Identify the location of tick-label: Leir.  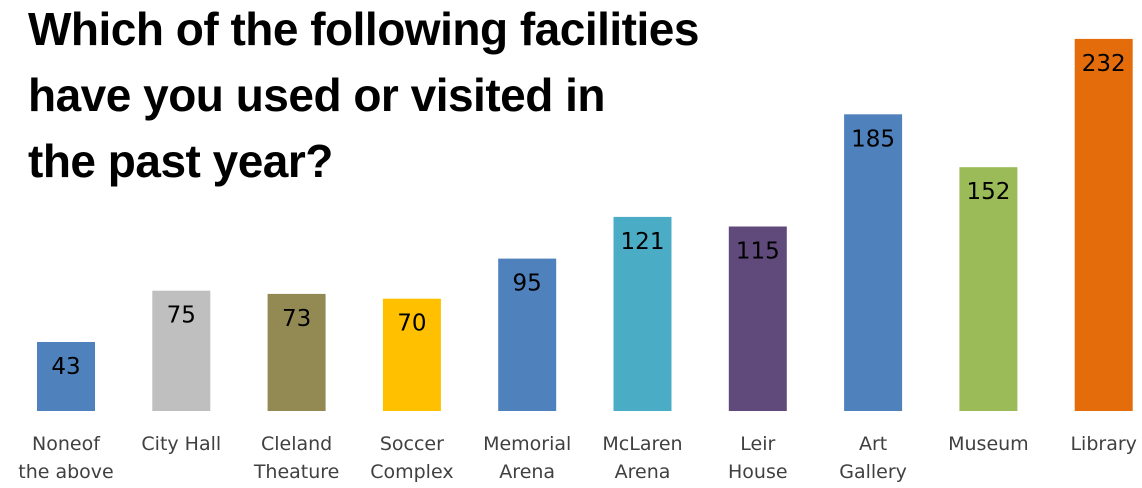
(757, 444).